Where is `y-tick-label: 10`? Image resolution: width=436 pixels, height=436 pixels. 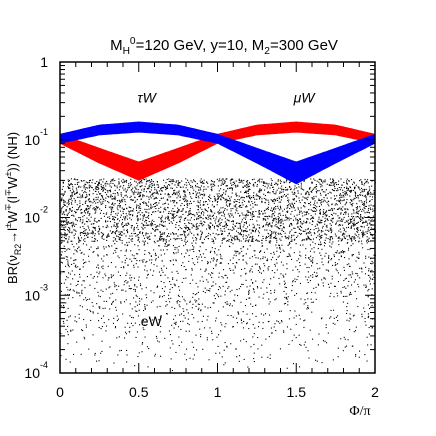
y-tick-label: 10 is located at coordinates (32, 140).